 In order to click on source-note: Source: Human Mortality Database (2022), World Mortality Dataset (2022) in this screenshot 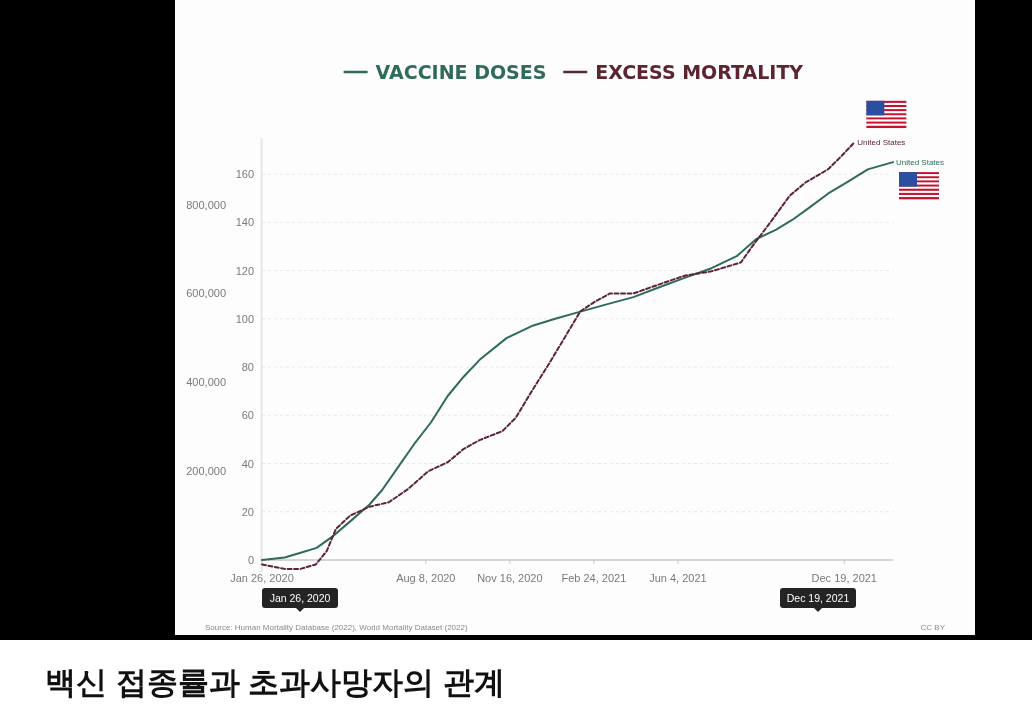, I will do `click(336, 627)`.